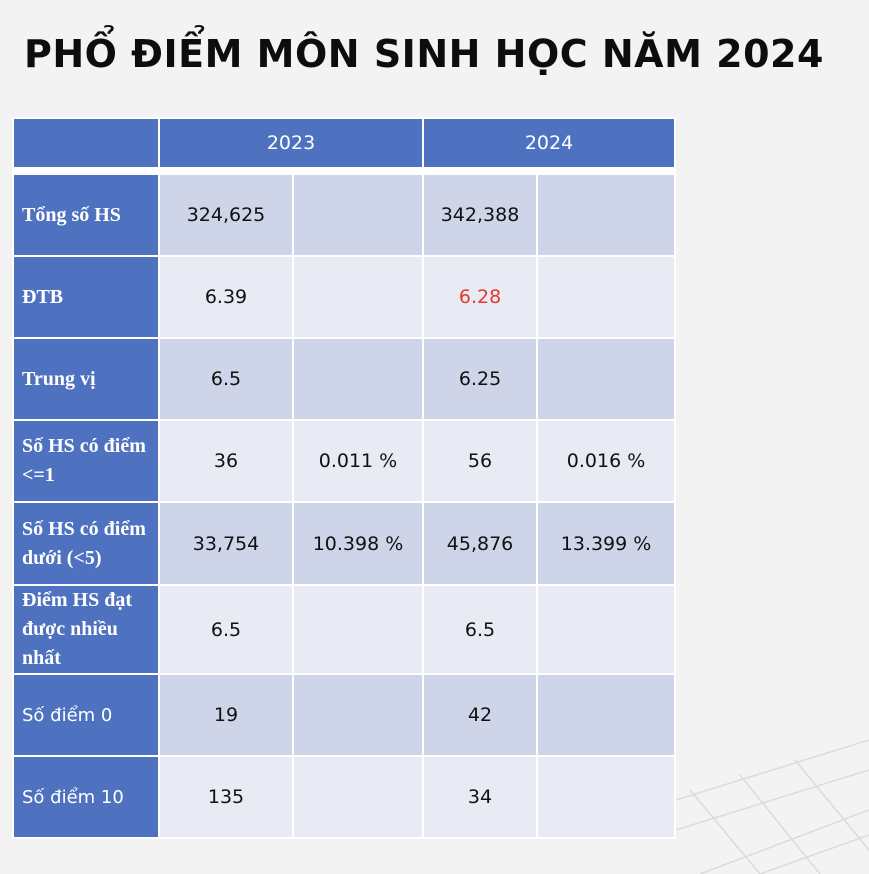 The width and height of the screenshot is (869, 874). Describe the element at coordinates (226, 461) in the screenshot. I see `value-2023: 36` at that location.